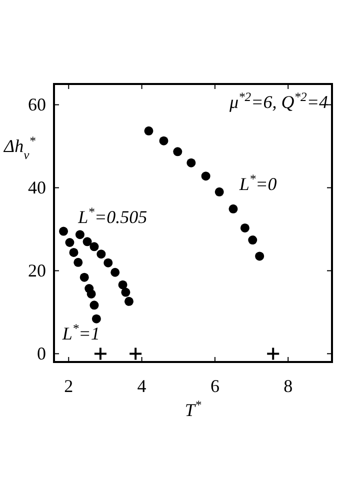  Describe the element at coordinates (37, 188) in the screenshot. I see `y-tick-label: 40` at that location.